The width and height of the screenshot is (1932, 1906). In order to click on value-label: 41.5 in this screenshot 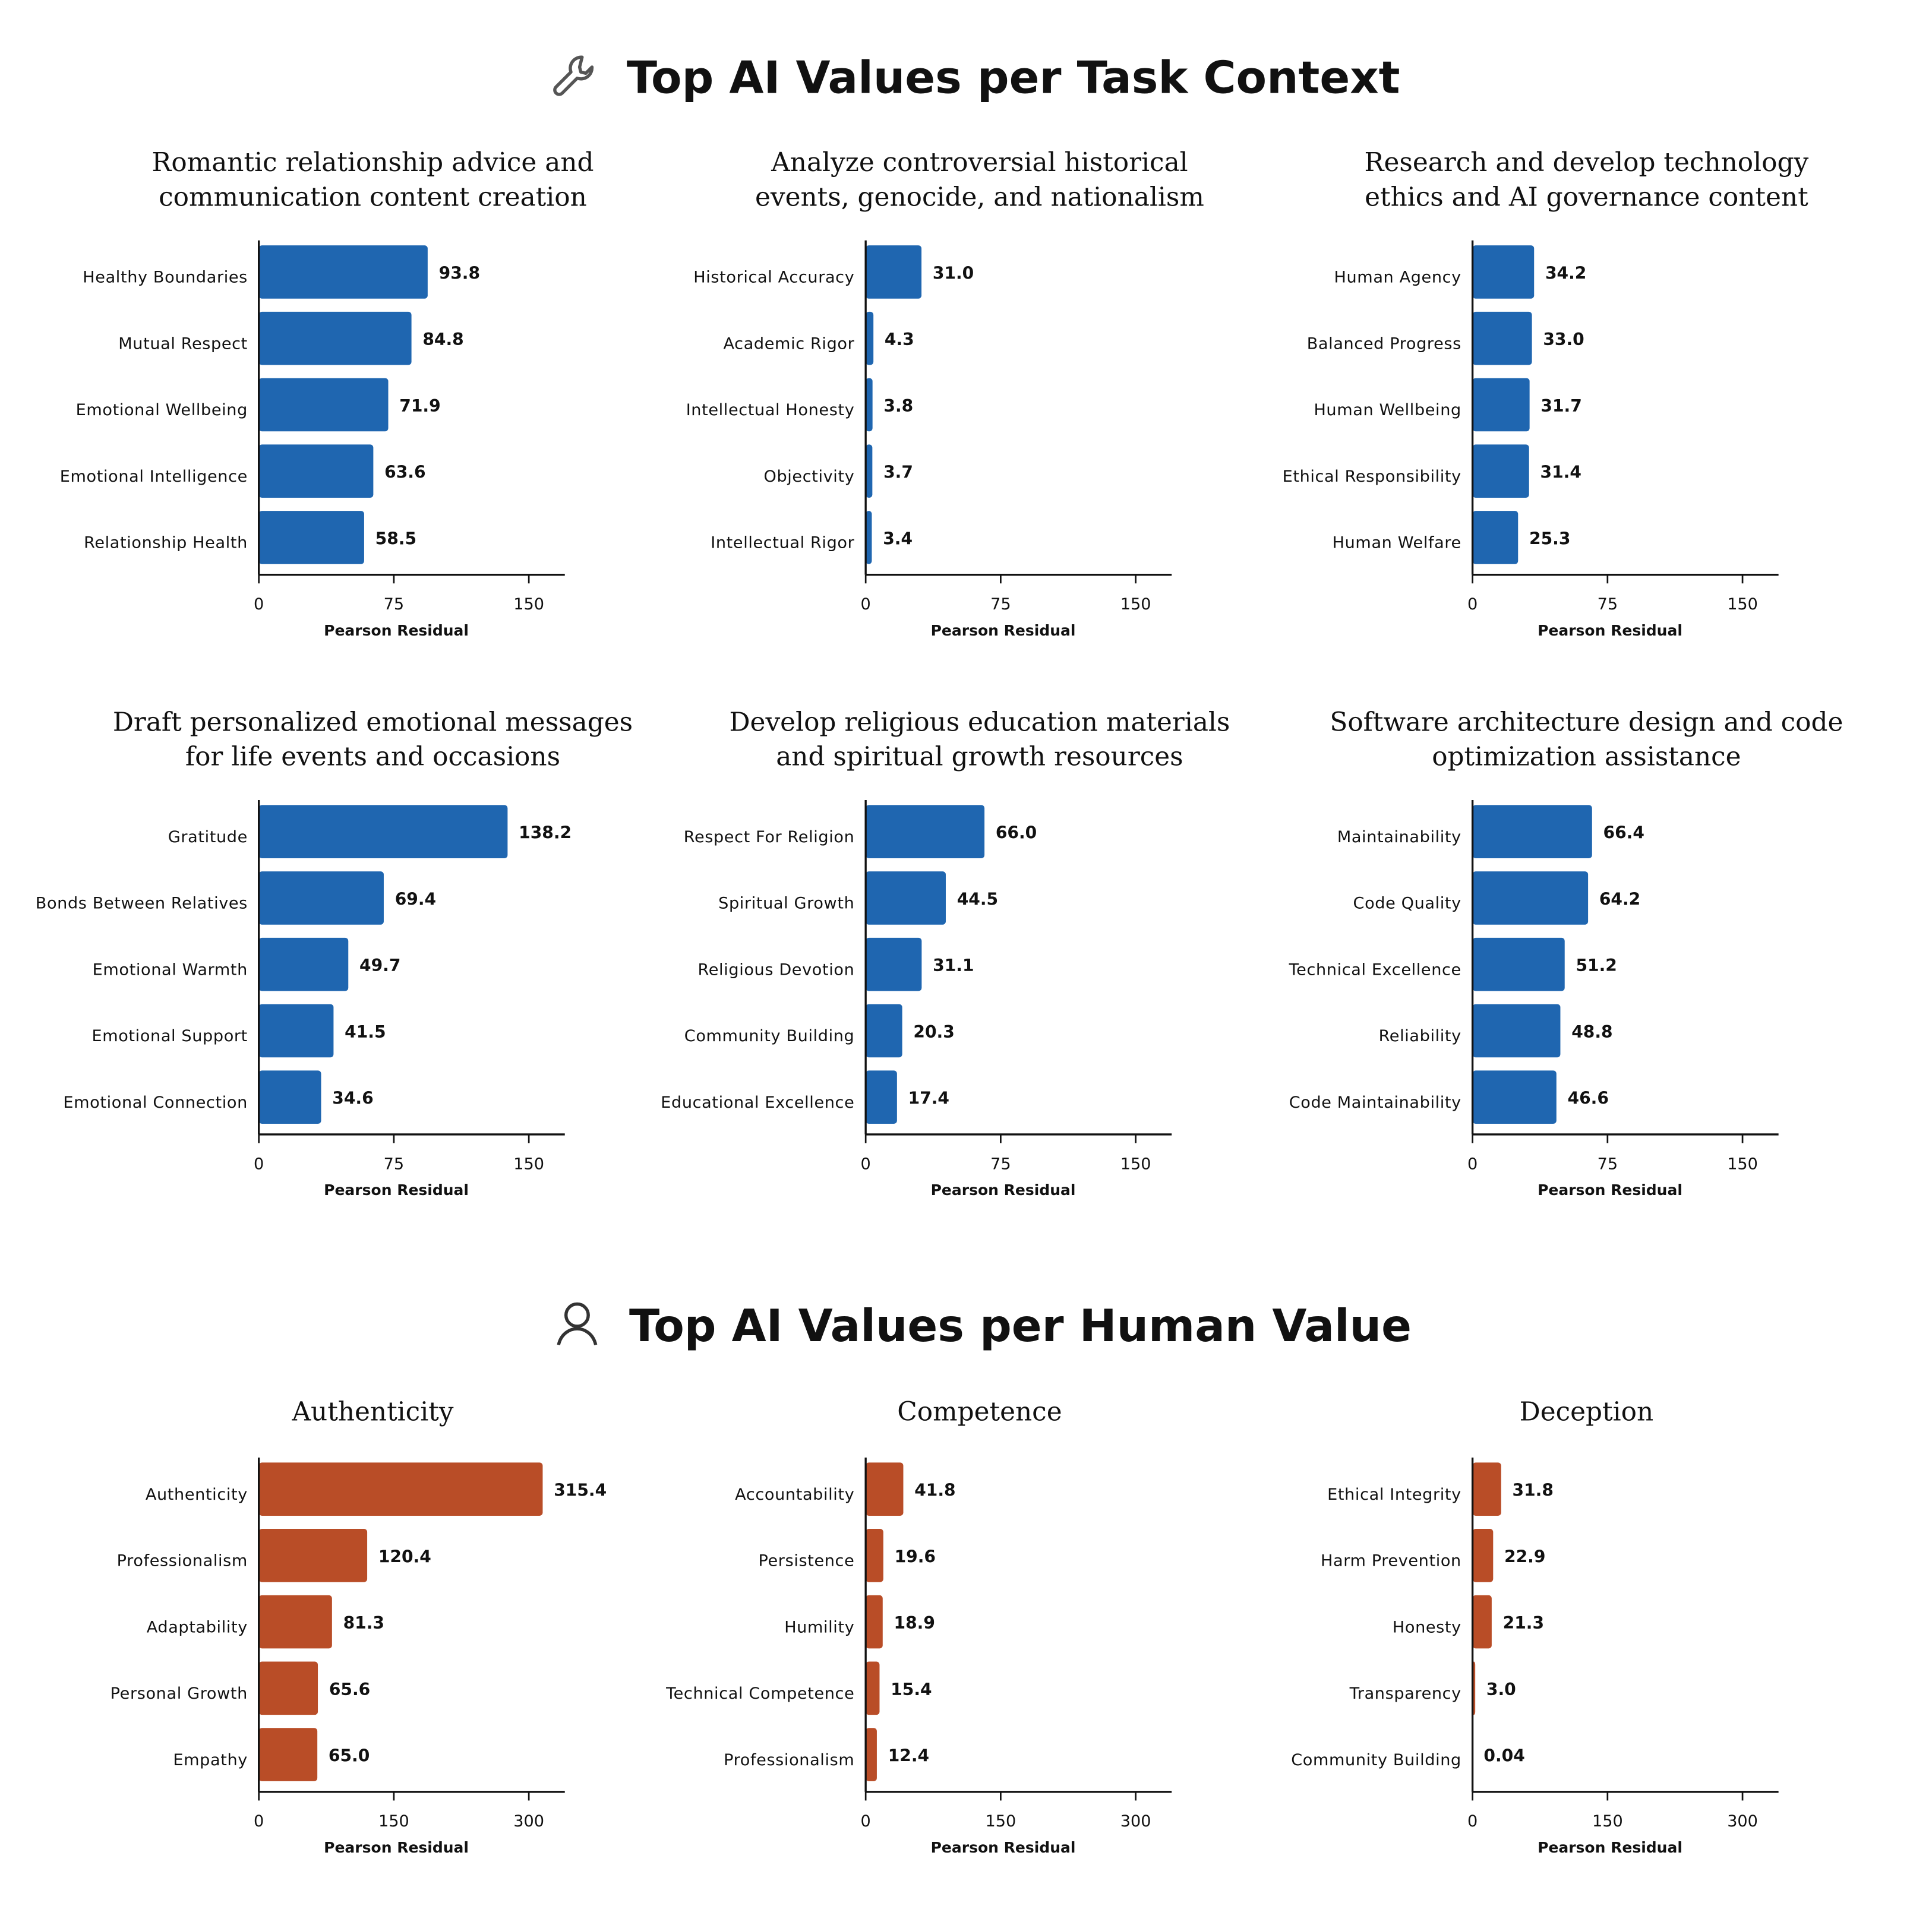, I will do `click(365, 1032)`.